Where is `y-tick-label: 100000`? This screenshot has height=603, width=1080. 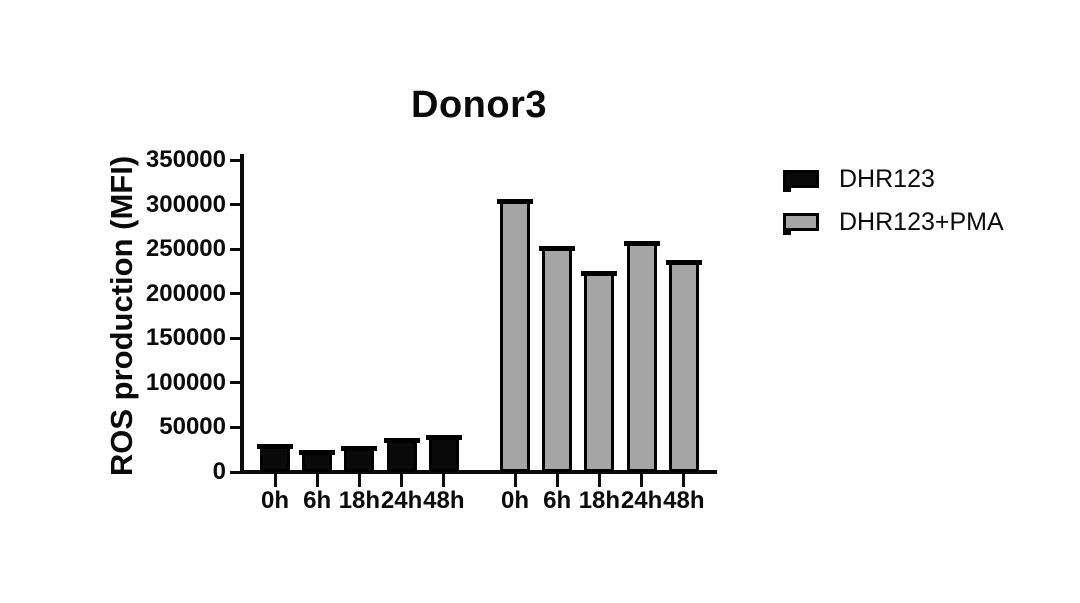 y-tick-label: 100000 is located at coordinates (185, 382).